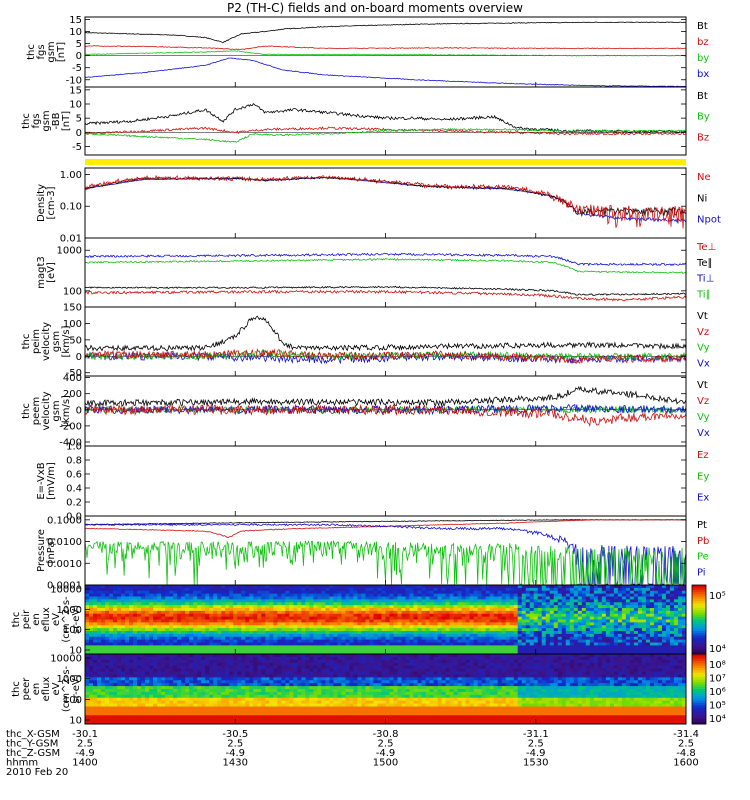 This screenshot has height=800, width=750. Describe the element at coordinates (703, 332) in the screenshot. I see `legend-label: Vz` at that location.